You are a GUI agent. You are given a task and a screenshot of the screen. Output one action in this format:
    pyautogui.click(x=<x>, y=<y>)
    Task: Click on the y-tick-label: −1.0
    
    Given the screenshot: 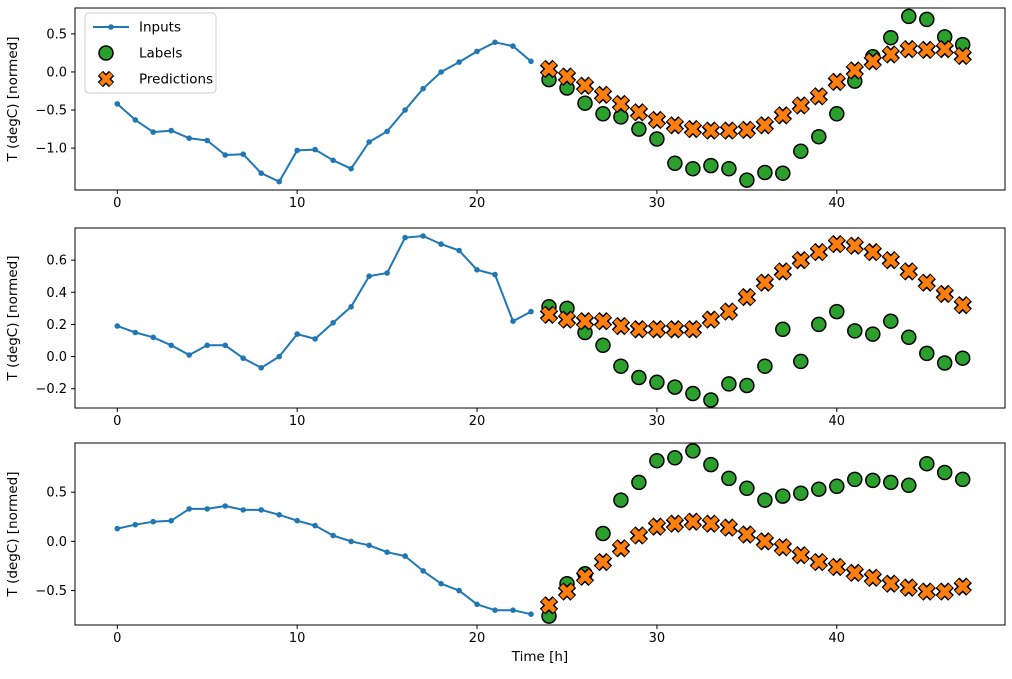 What is the action you would take?
    pyautogui.click(x=51, y=149)
    